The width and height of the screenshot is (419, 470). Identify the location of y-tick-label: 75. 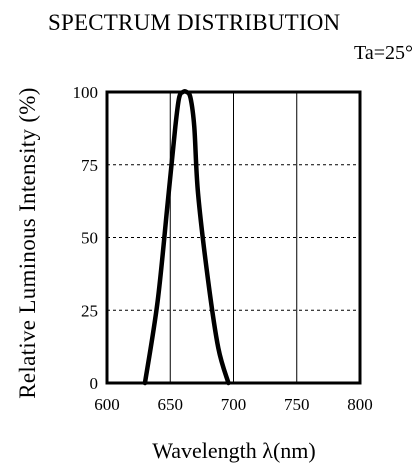
(89, 165).